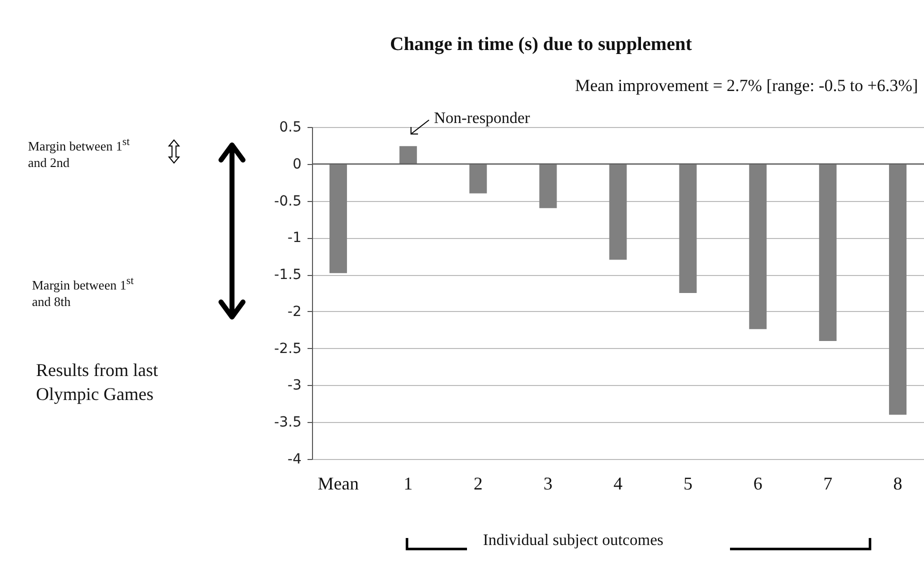 This screenshot has width=924, height=579. I want to click on x-tick-label: 8, so click(897, 484).